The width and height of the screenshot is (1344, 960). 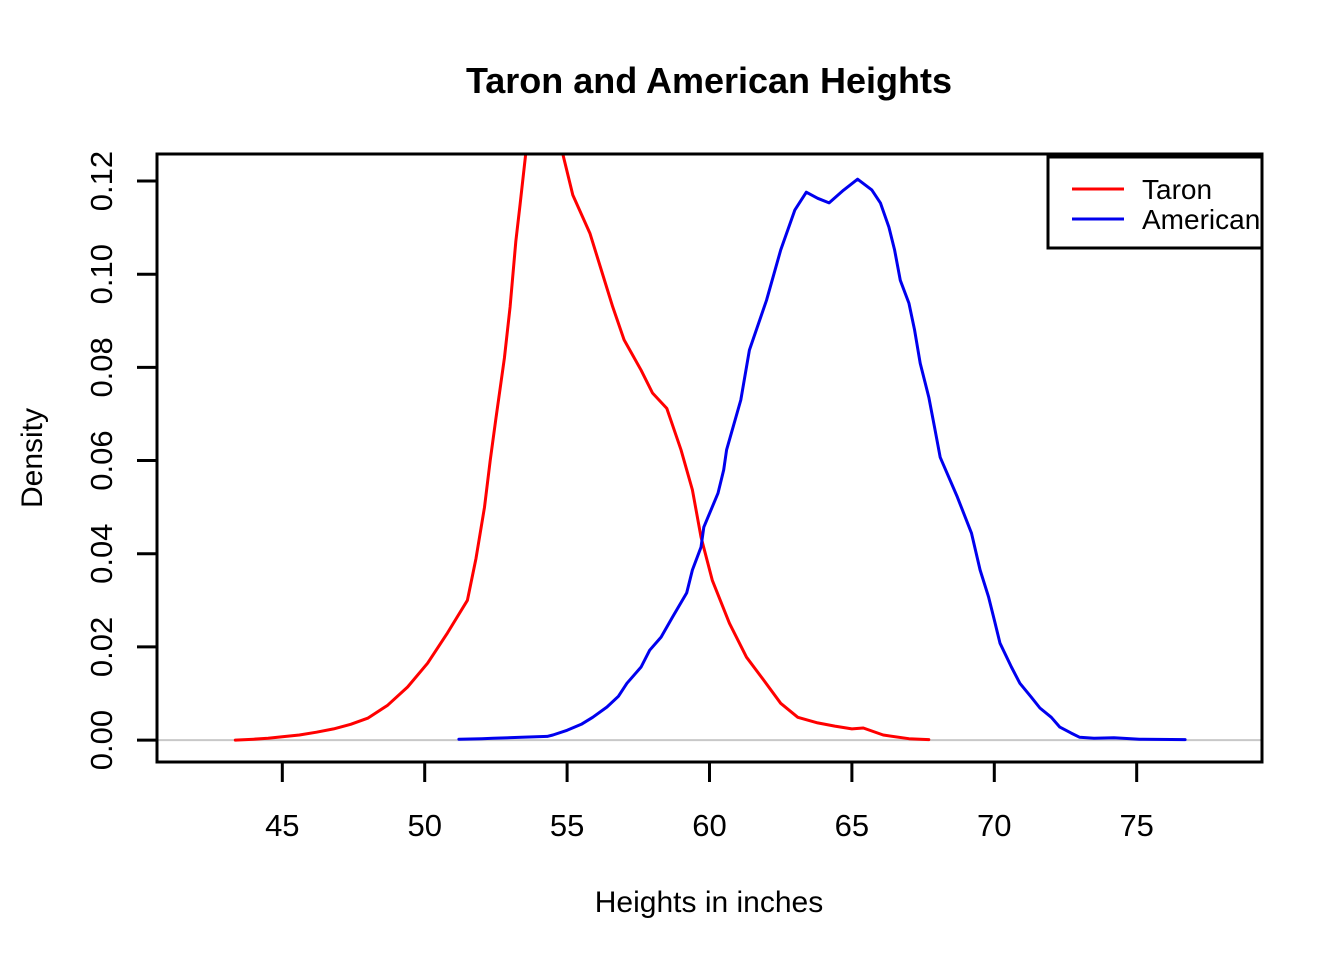 I want to click on y-tick-label: 0.12, so click(x=101, y=181).